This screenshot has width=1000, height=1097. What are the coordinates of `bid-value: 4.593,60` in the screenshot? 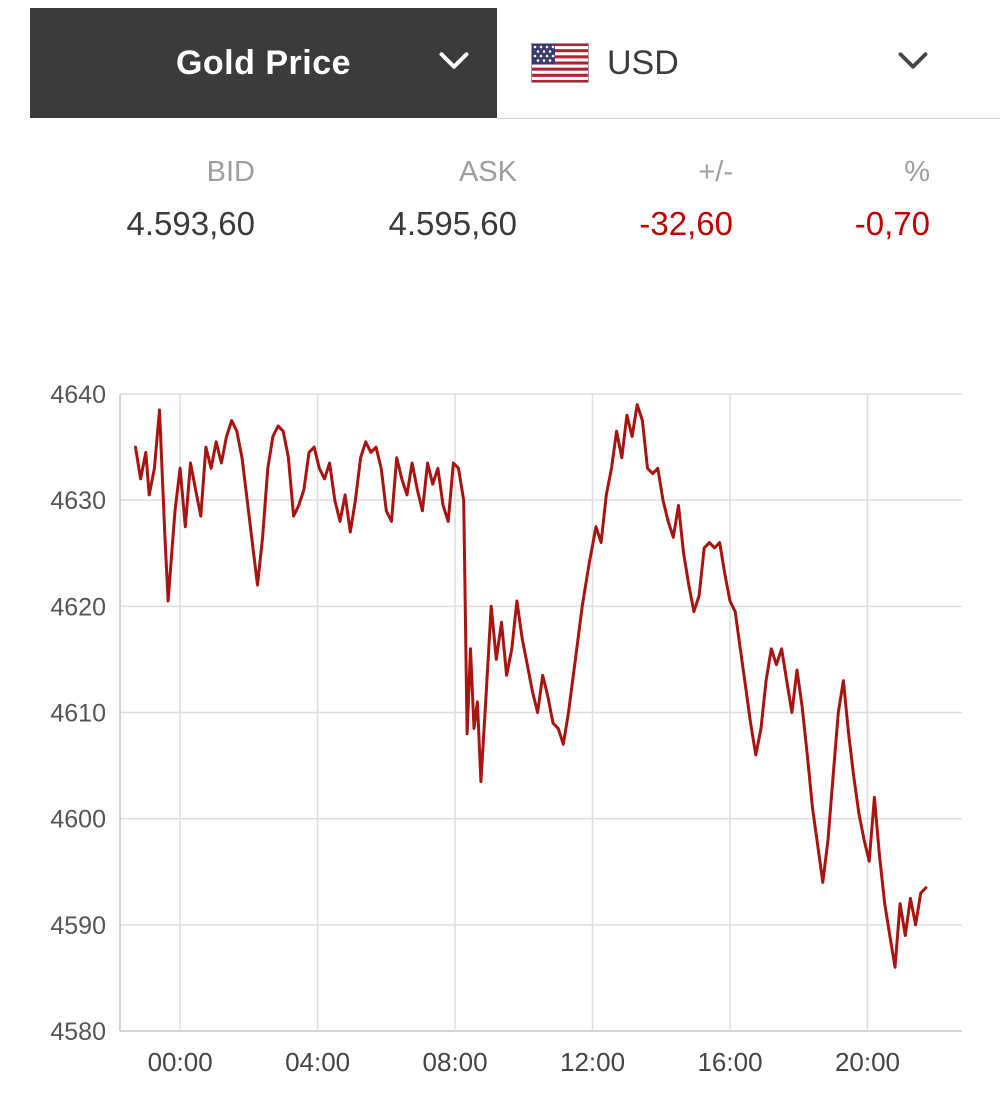 It's located at (190, 223).